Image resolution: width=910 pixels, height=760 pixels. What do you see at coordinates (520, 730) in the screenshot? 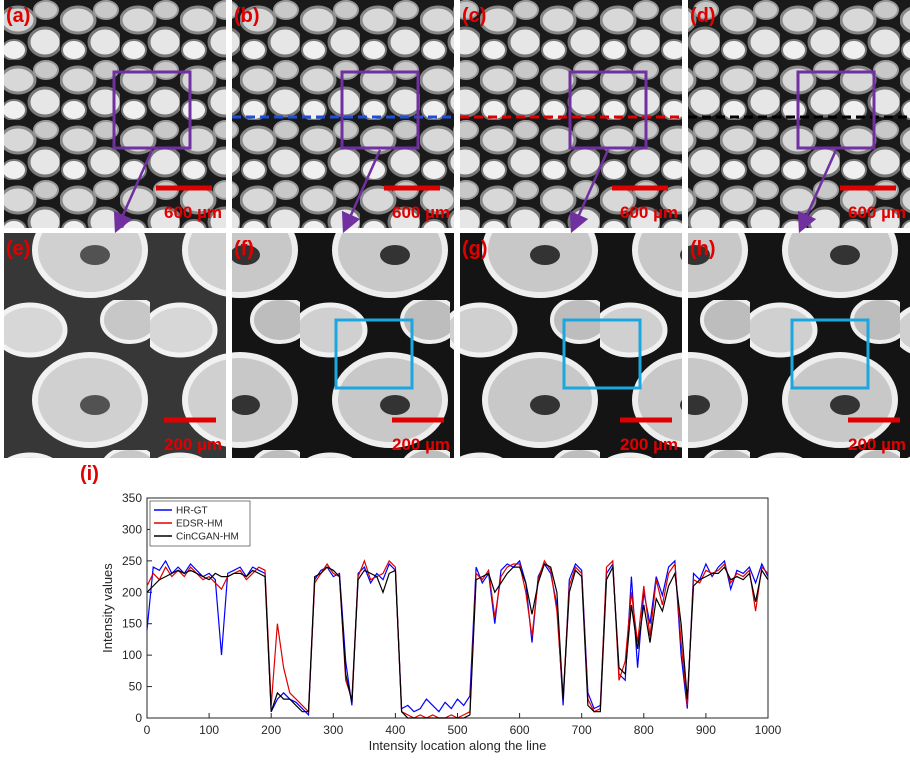
I see `x-tick-label: 600` at bounding box center [520, 730].